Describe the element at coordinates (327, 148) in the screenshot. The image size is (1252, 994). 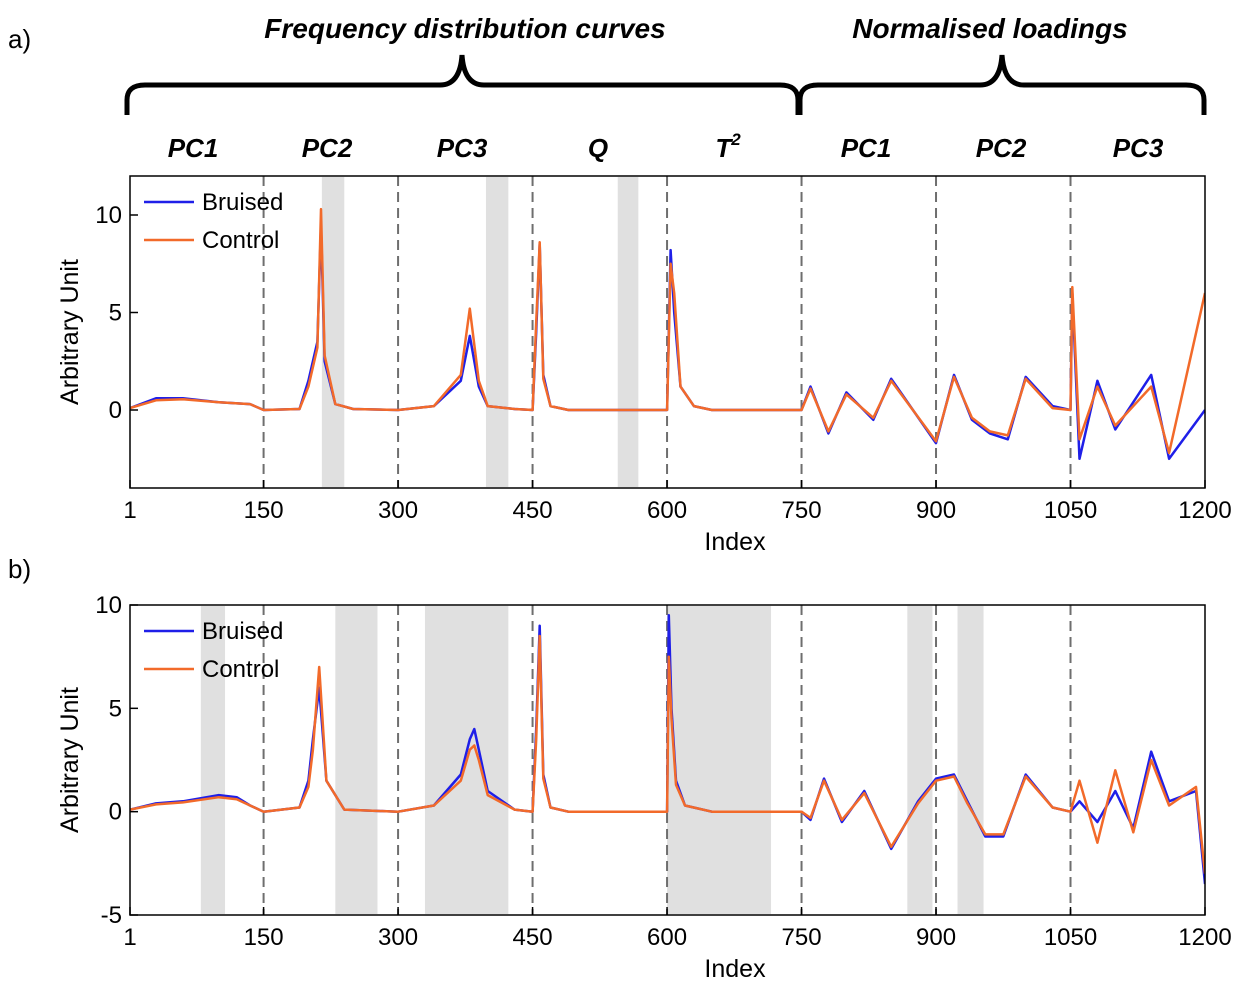
I see `section-label-pc2: PC2` at that location.